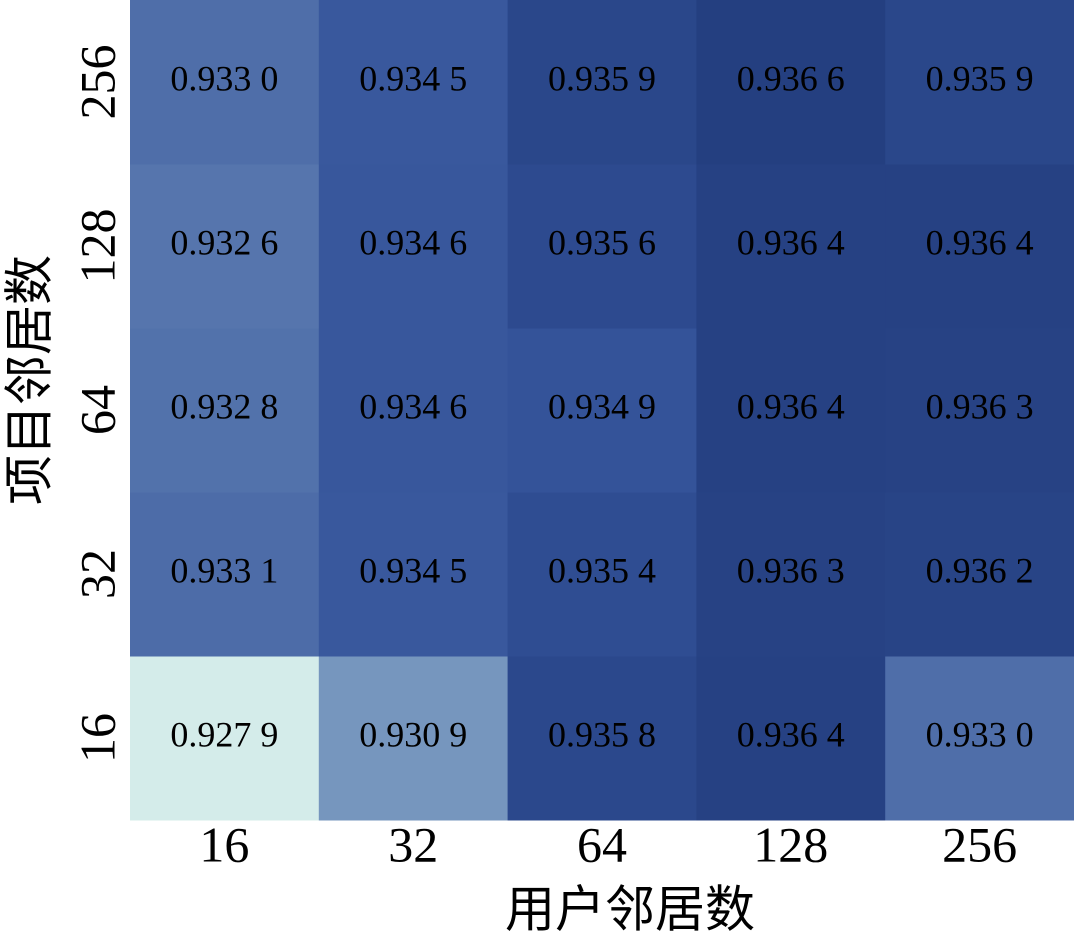 The height and width of the screenshot is (945, 1074). What do you see at coordinates (602, 406) in the screenshot?
I see `cell-label: 0.934 9` at bounding box center [602, 406].